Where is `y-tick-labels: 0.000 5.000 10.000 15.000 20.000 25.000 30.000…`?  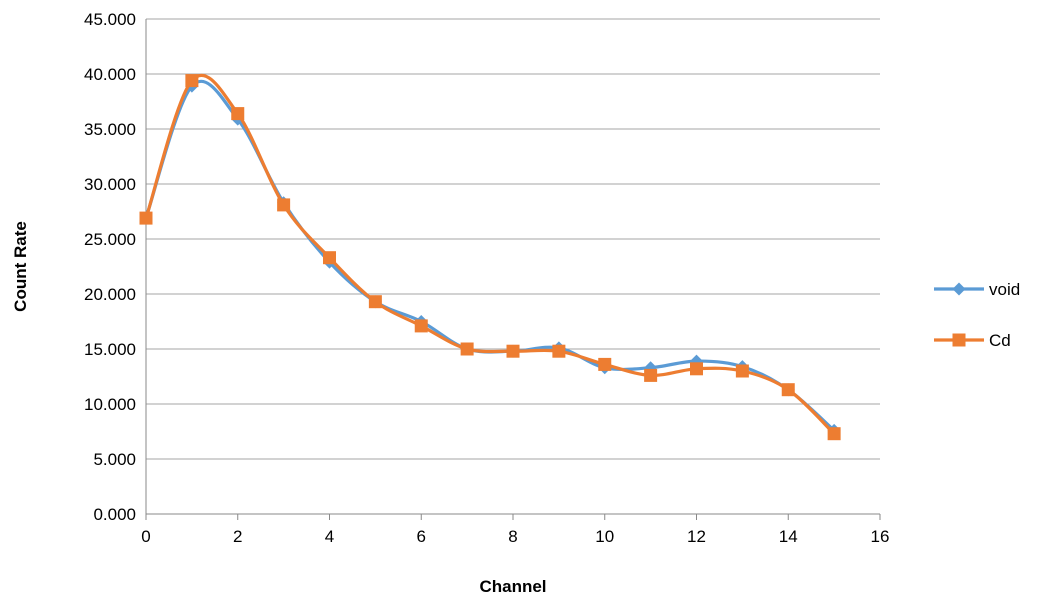 y-tick-labels: 0.000 5.000 10.000 15.000 20.000 25.000 30.000… is located at coordinates (110, 267).